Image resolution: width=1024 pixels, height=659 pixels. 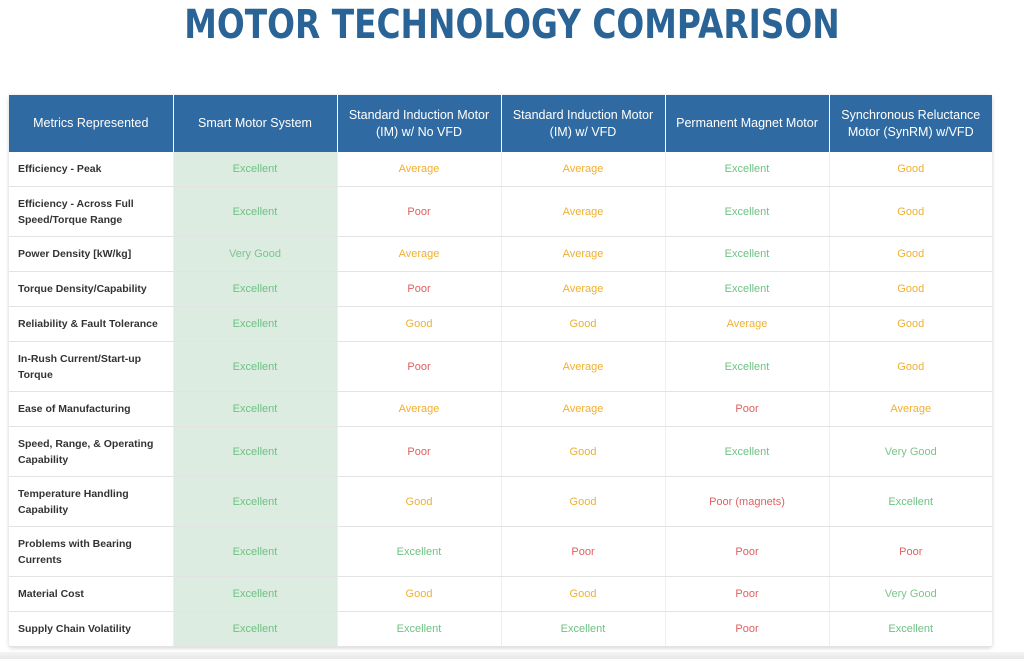 I want to click on metric-label: Ease of Manufacturing, so click(x=91, y=409).